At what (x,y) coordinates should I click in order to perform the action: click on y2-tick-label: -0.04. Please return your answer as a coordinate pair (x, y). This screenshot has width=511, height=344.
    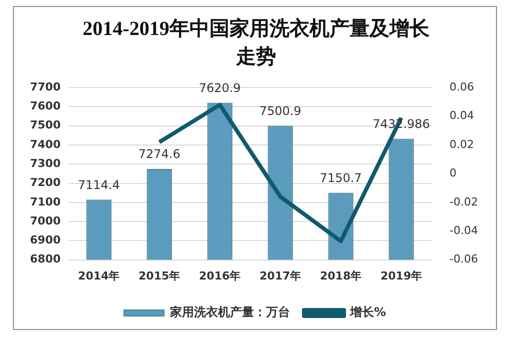
    Looking at the image, I should click on (464, 230).